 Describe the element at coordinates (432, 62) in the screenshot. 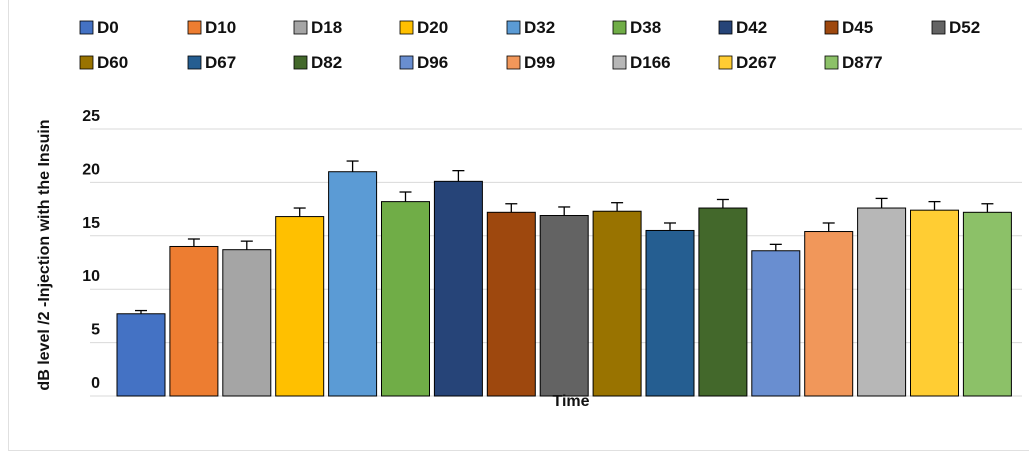

I see `legend-label: D96` at that location.